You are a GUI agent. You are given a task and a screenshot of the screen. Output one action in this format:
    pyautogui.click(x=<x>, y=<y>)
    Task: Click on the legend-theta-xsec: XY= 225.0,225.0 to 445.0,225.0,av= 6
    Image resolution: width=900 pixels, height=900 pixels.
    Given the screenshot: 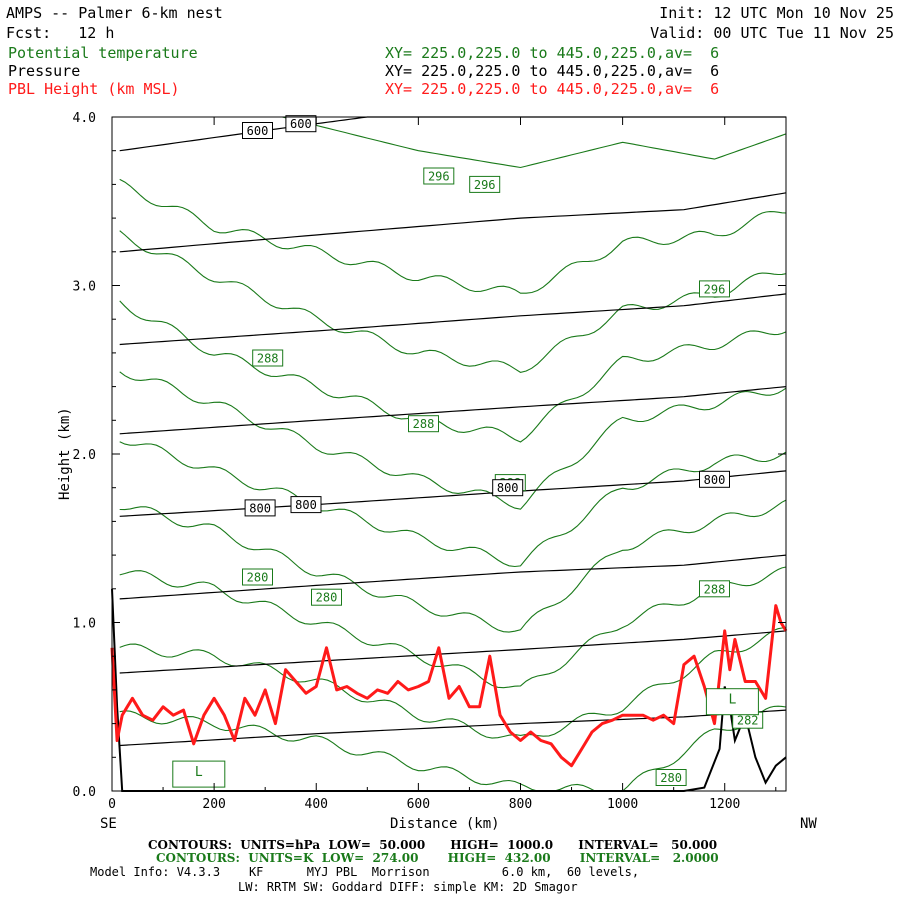 What is the action you would take?
    pyautogui.click(x=552, y=53)
    